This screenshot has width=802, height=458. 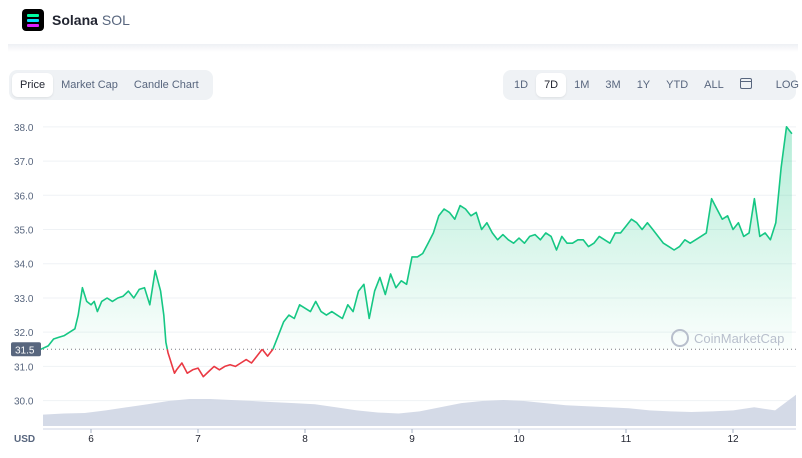 What do you see at coordinates (519, 439) in the screenshot?
I see `x-tick-label: 10` at bounding box center [519, 439].